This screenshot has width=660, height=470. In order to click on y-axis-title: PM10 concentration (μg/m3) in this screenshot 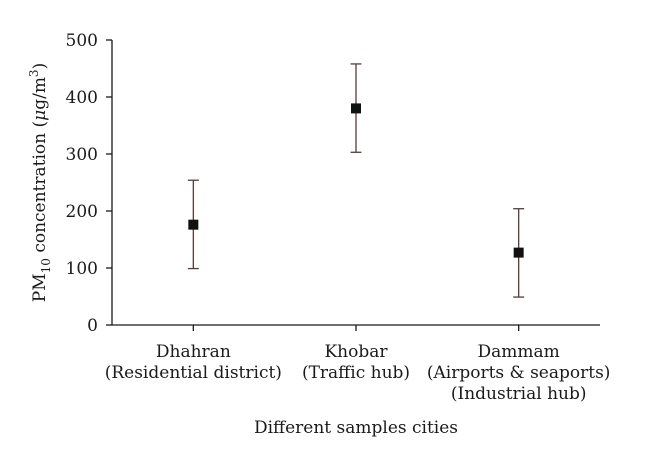, I will do `click(40, 182)`.